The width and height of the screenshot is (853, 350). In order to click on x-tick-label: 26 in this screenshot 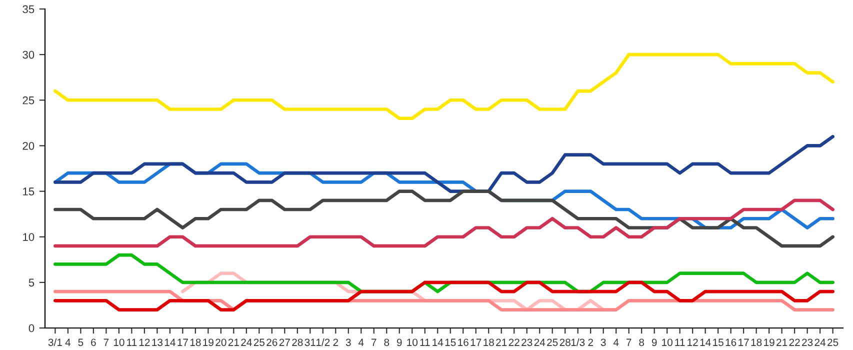, I will do `click(272, 342)`.